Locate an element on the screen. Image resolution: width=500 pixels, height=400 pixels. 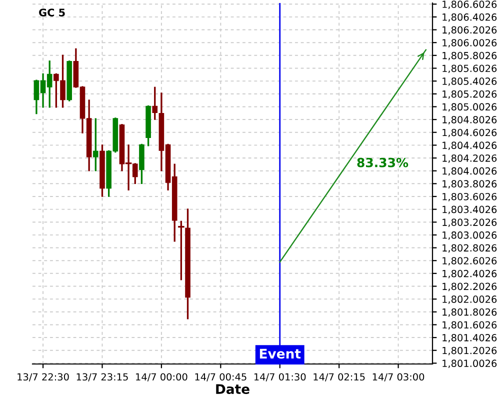
y-tick-label: 1,801.8026 is located at coordinates (469, 312).